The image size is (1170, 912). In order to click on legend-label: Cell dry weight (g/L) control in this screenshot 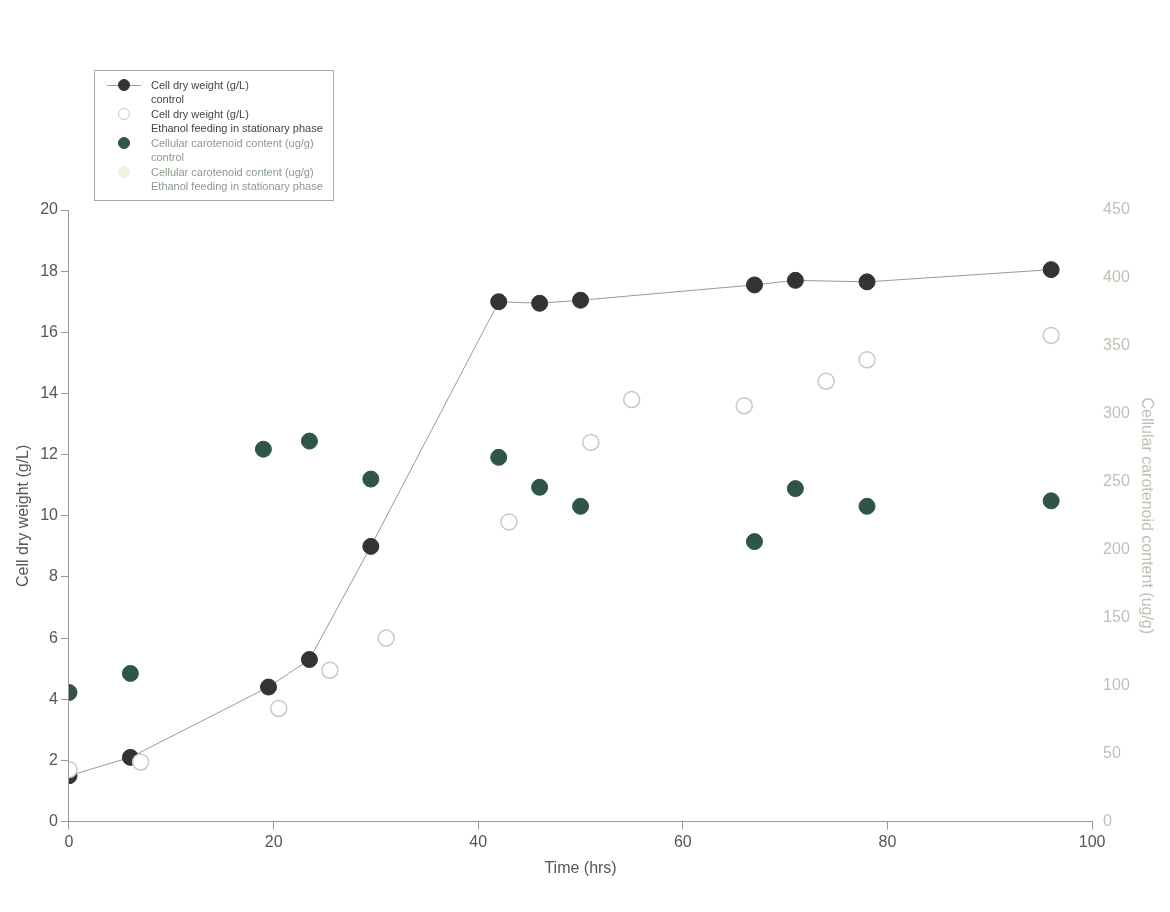, I will do `click(199, 92)`.